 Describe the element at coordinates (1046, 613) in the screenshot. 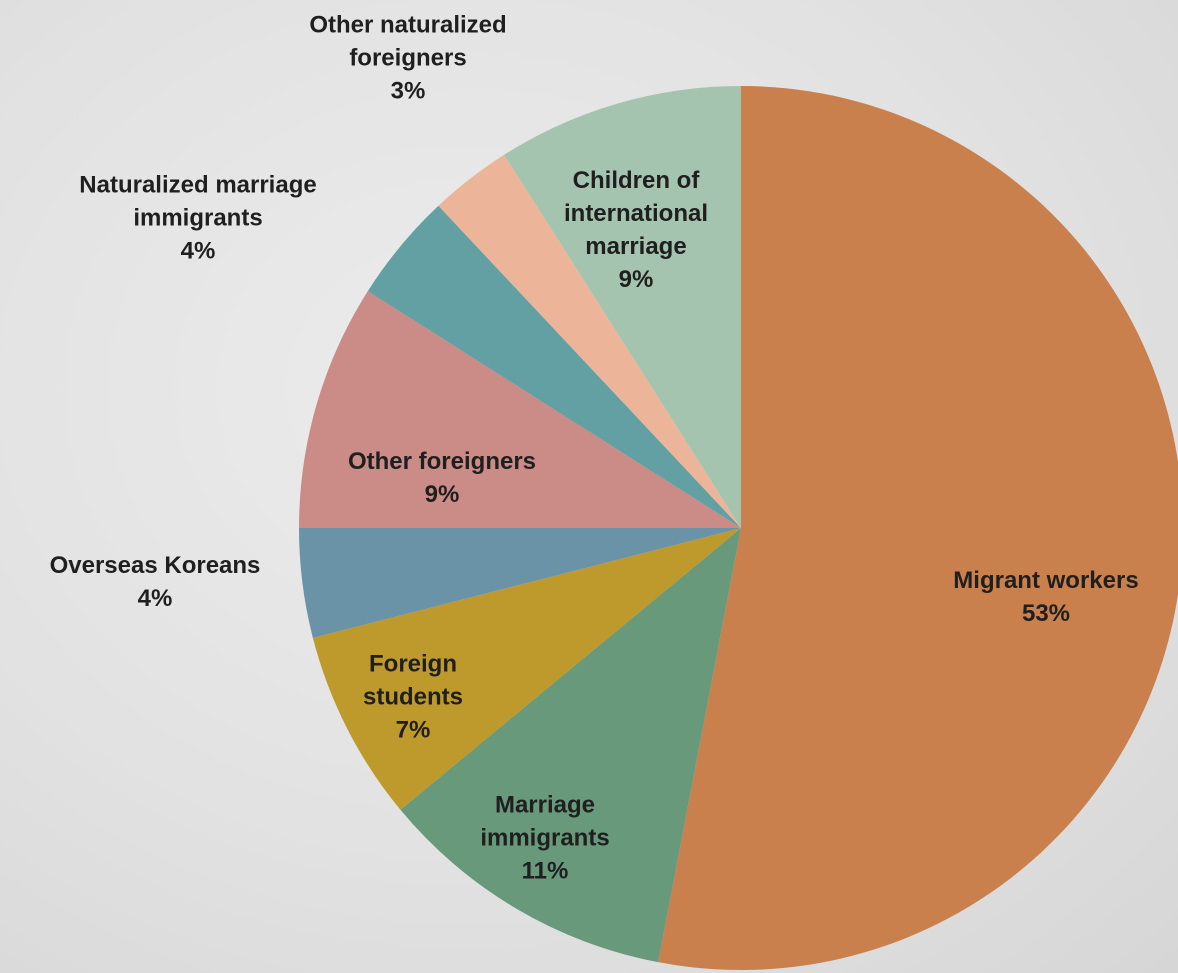

I see `value-label: 53%` at that location.